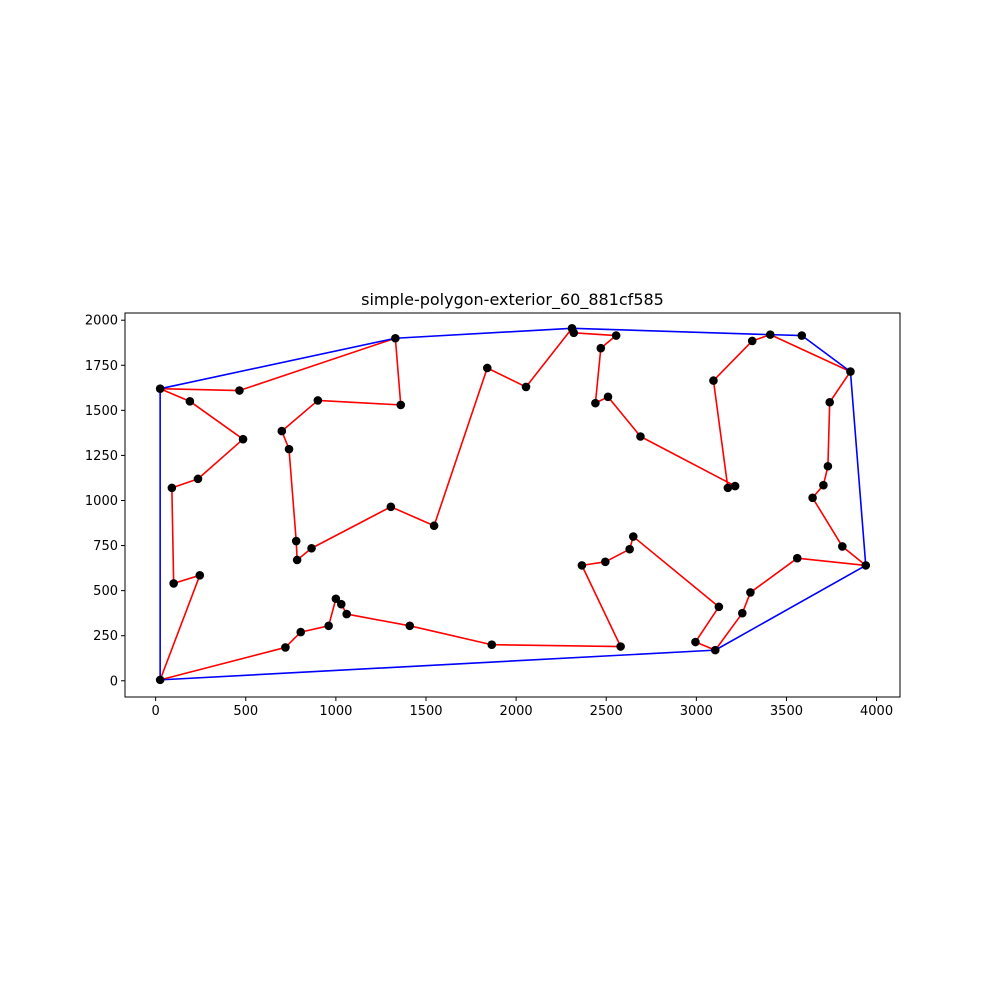 This screenshot has width=1000, height=1000. I want to click on y-tick-label: 1000, so click(101, 501).